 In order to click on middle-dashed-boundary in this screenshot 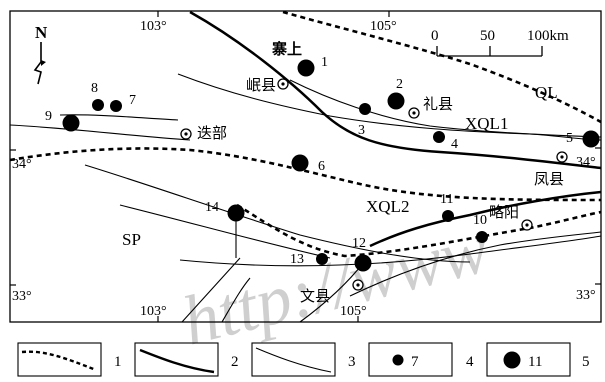, I will do `click(305, 174)`.